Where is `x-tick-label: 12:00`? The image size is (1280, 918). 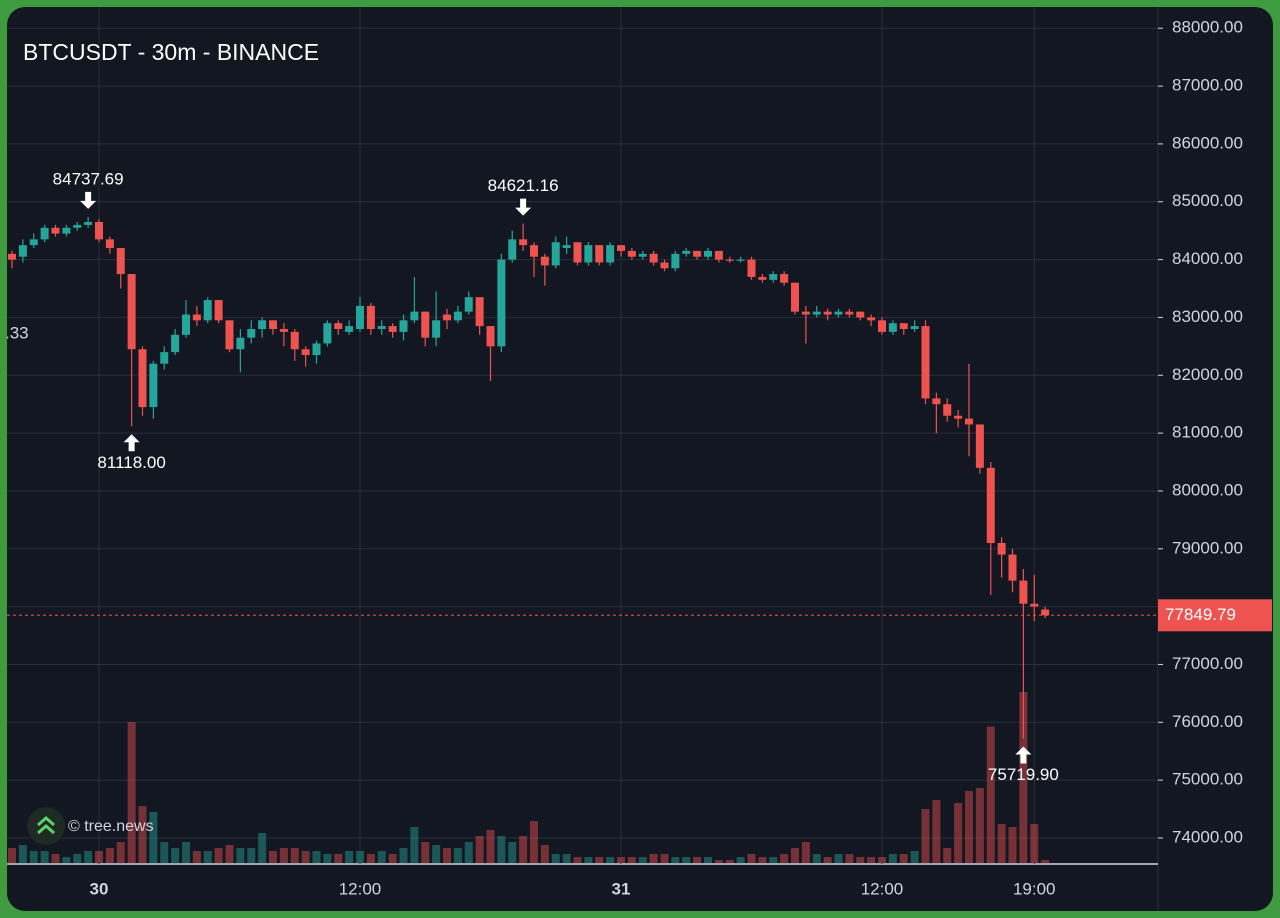 x-tick-label: 12:00 is located at coordinates (360, 888).